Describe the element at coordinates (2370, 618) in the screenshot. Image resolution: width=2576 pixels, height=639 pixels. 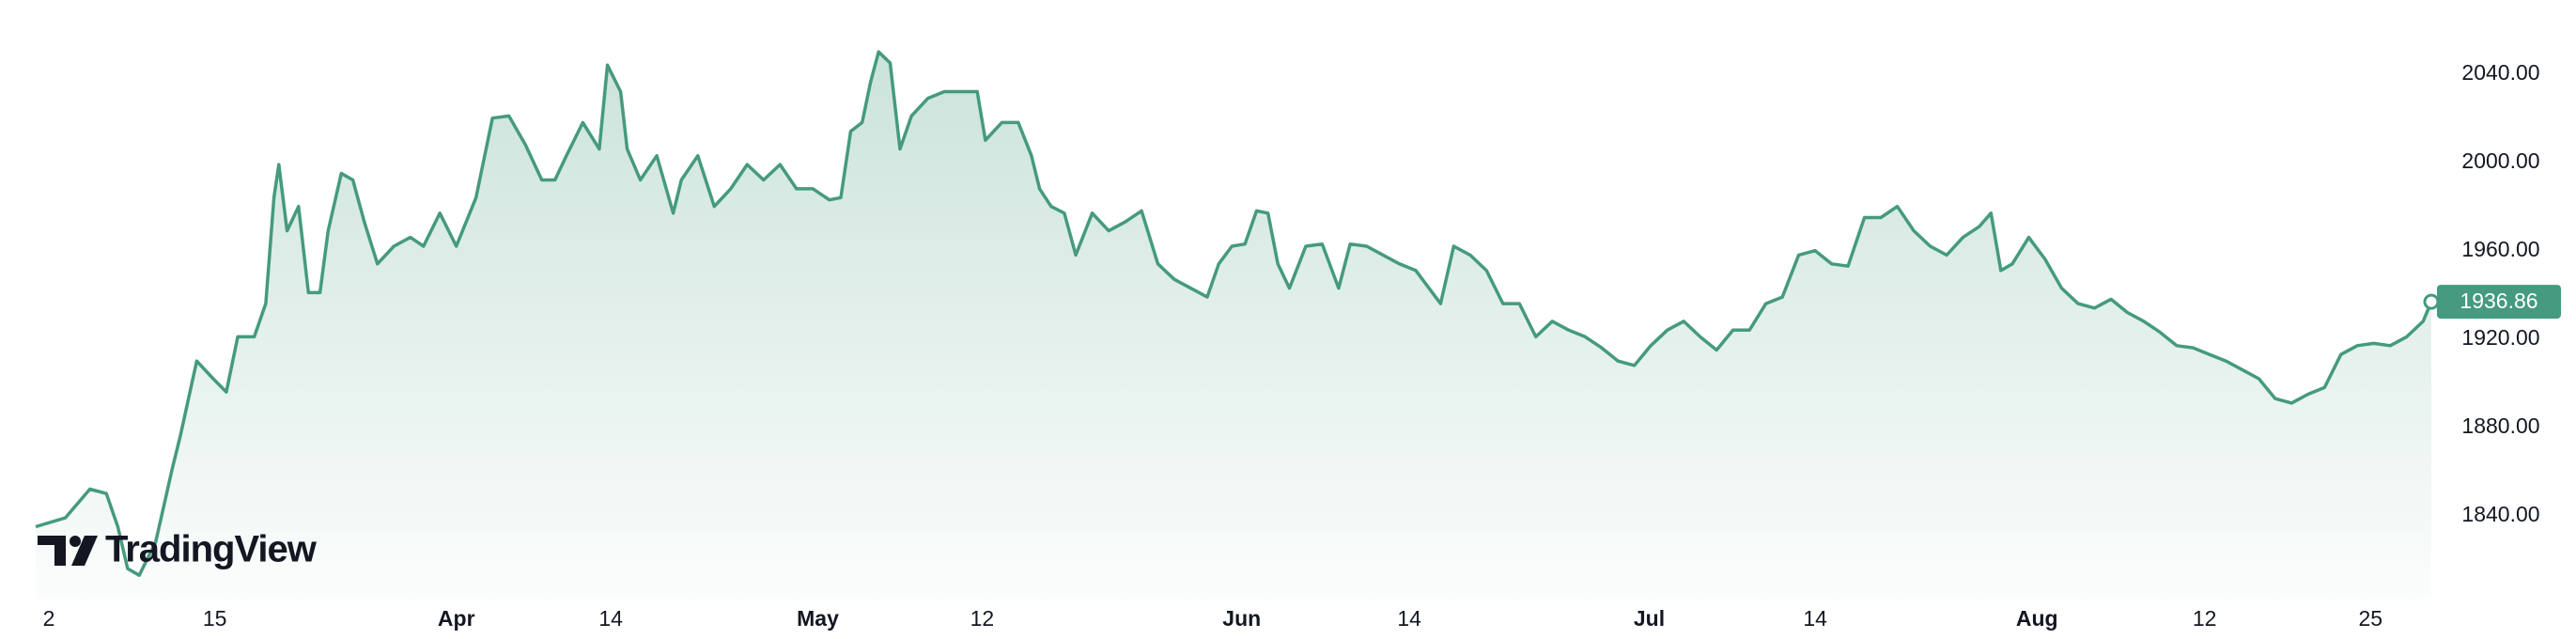
I see `x-tick-label: 25` at that location.